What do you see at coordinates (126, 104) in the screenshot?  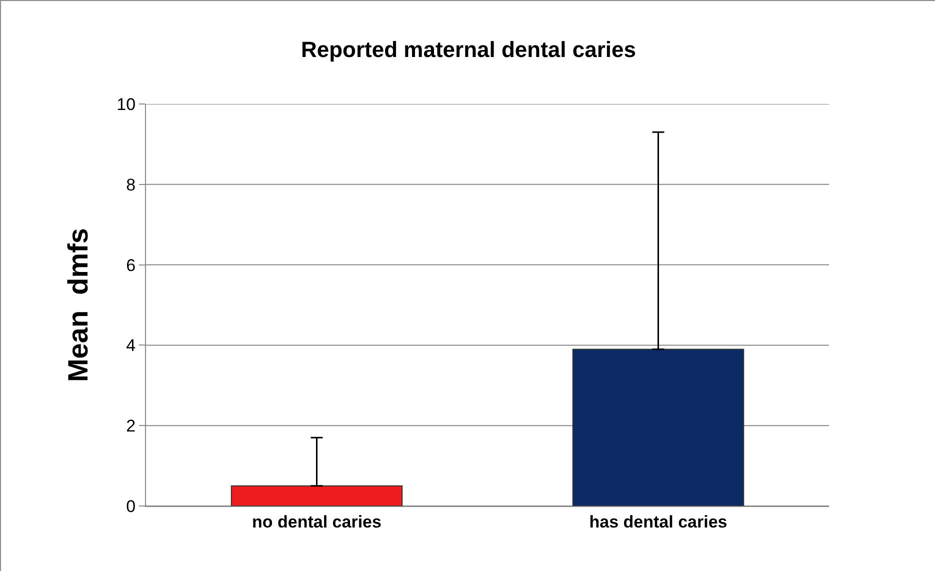 I see `y-tick-label: 10` at bounding box center [126, 104].